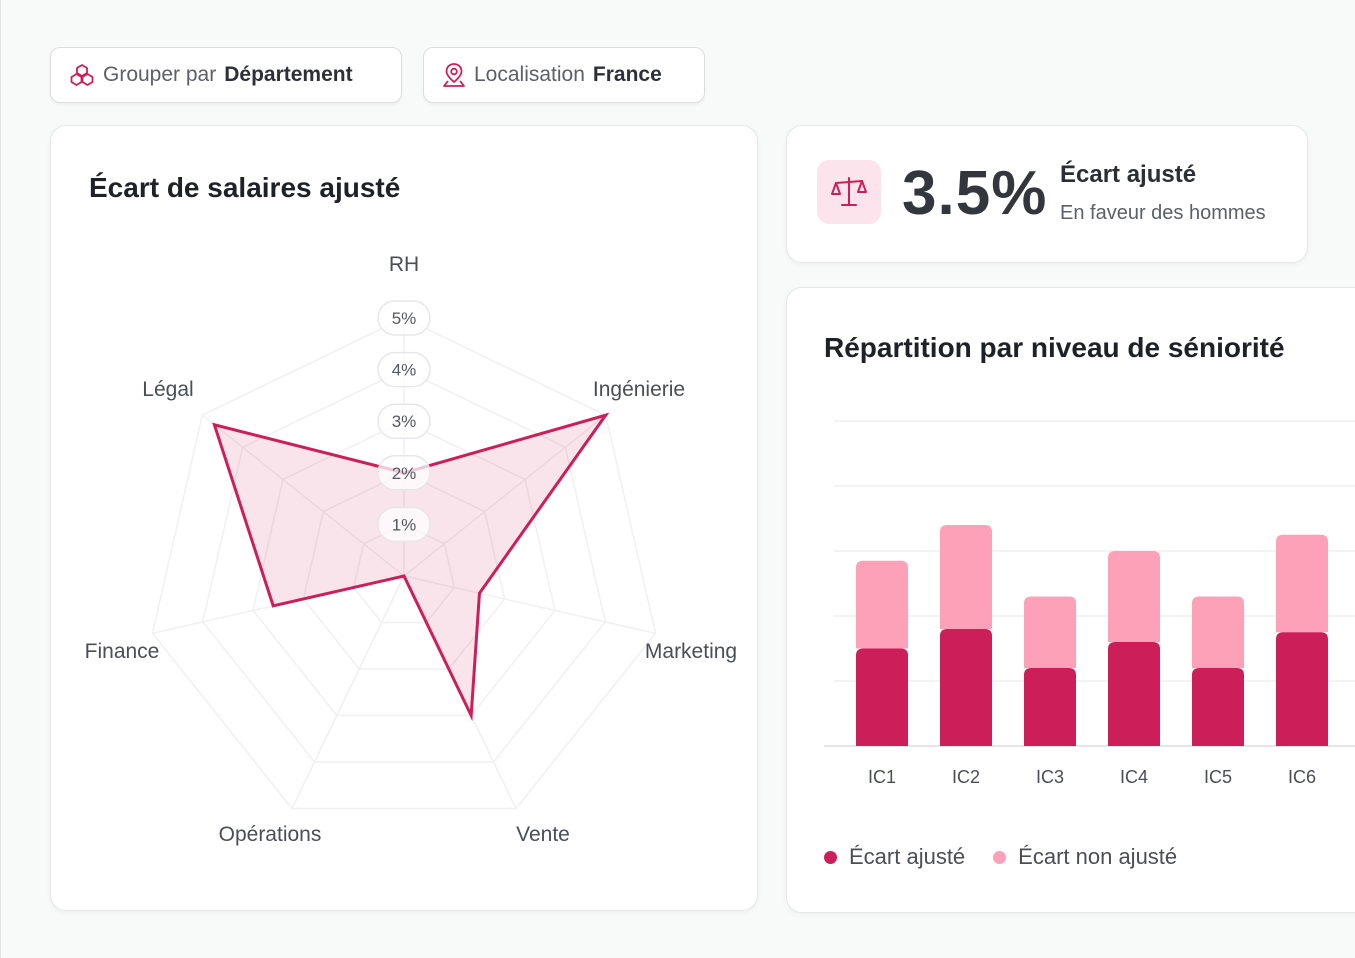 The image size is (1355, 958). Describe the element at coordinates (966, 777) in the screenshot. I see `bar-category-label: IC2` at that location.